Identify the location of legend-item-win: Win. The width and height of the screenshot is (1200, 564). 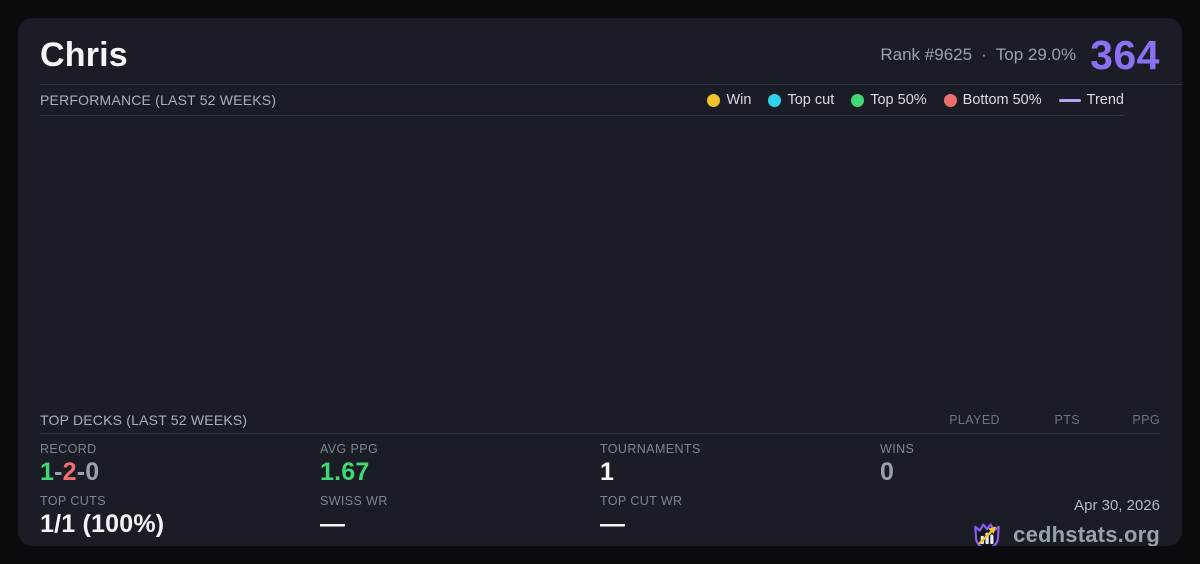
(729, 100).